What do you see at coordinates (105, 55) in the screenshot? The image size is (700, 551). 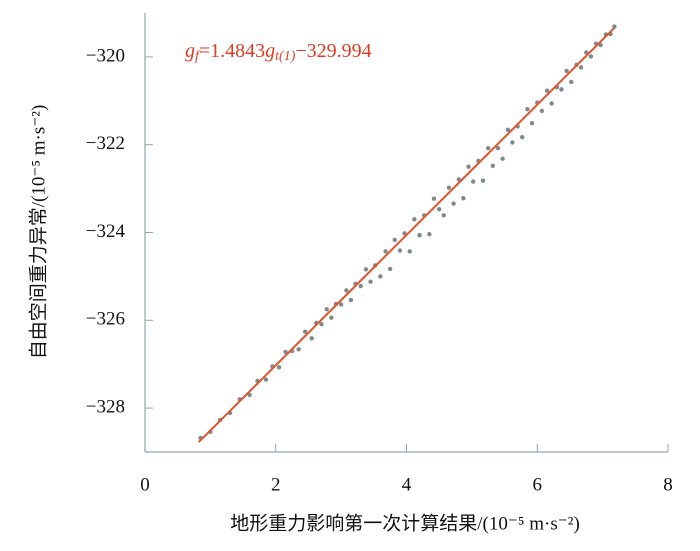 I see `y-tick-label: −320` at bounding box center [105, 55].